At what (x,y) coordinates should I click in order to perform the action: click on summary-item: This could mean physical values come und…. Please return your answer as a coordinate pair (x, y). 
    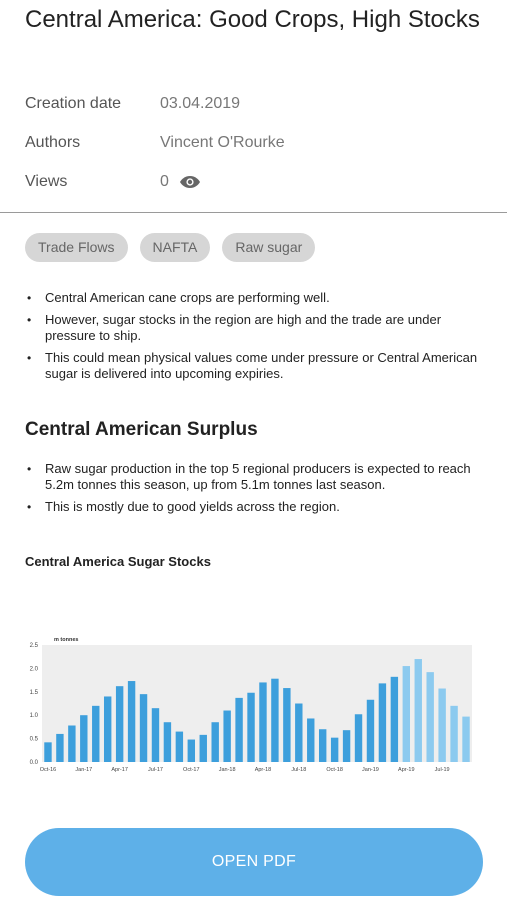
    Looking at the image, I should click on (252, 366).